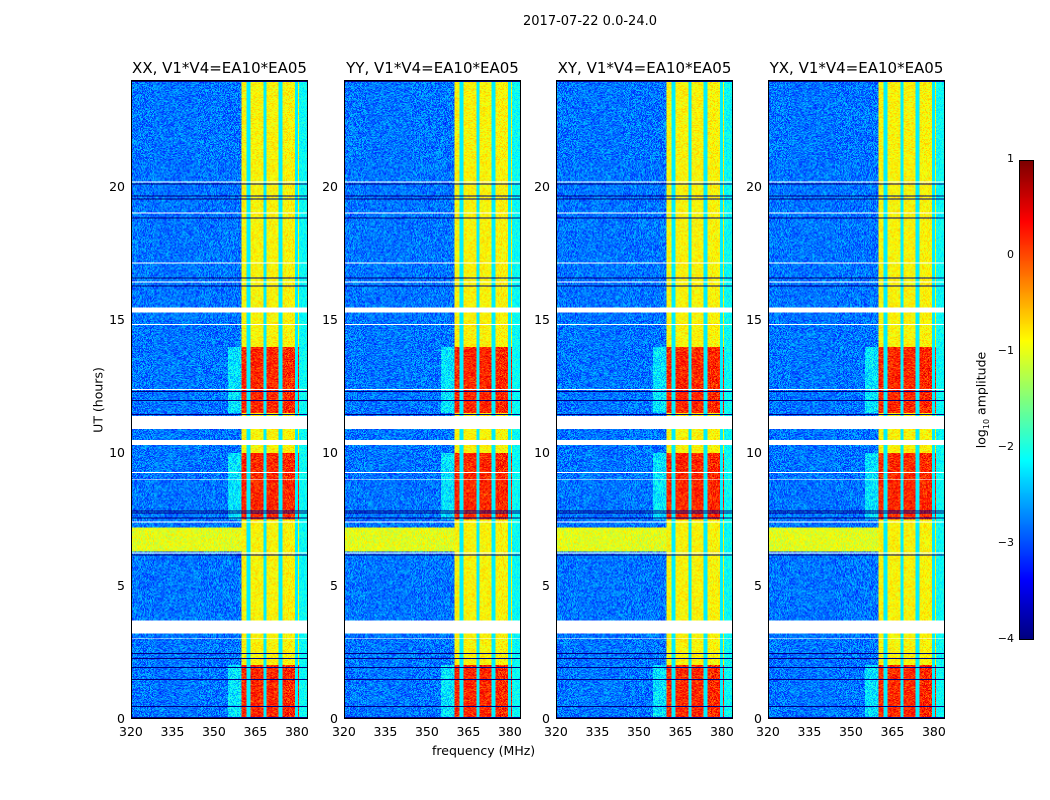  I want to click on panel-title-0: XX, V1*V4=EA10*EA05, so click(219, 68).